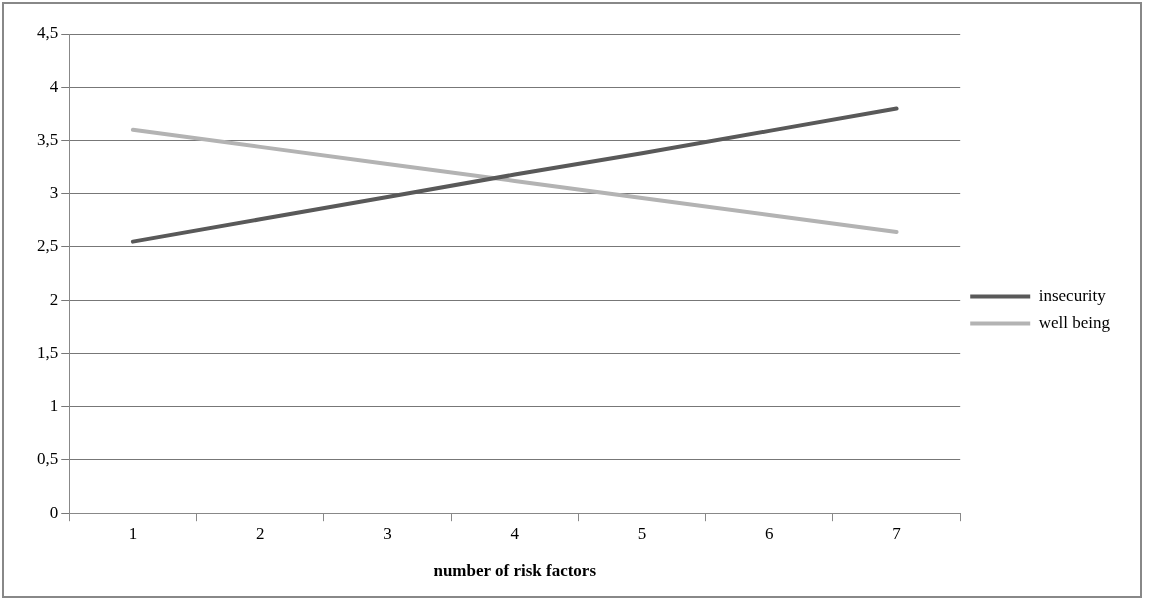 The width and height of the screenshot is (1150, 605). I want to click on y-tick-label: 0, so click(54, 512).